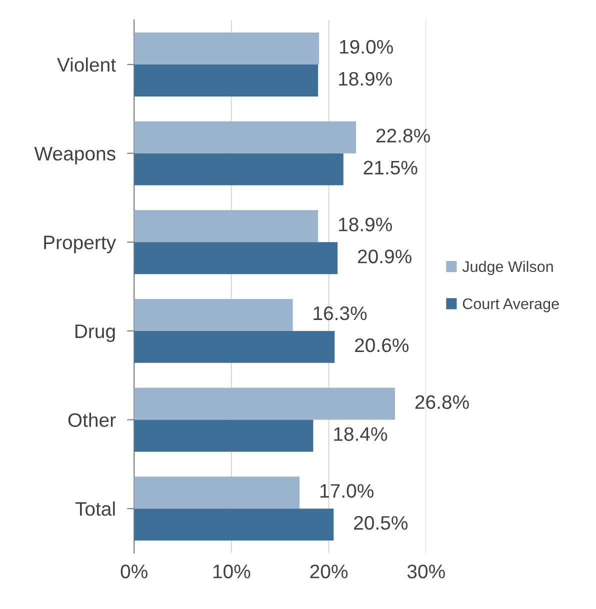 The image size is (596, 609). I want to click on legend-label: Court Average, so click(510, 305).